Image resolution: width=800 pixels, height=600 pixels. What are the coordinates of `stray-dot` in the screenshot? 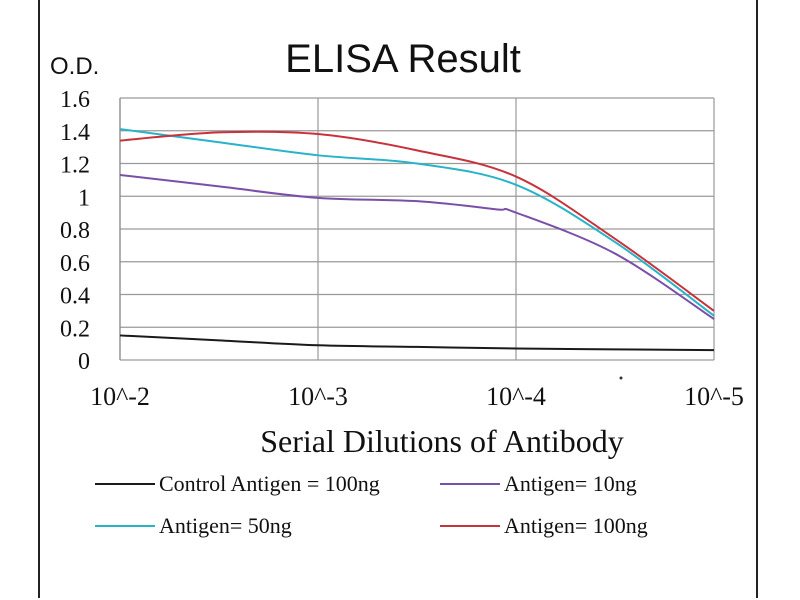 It's located at (621, 378).